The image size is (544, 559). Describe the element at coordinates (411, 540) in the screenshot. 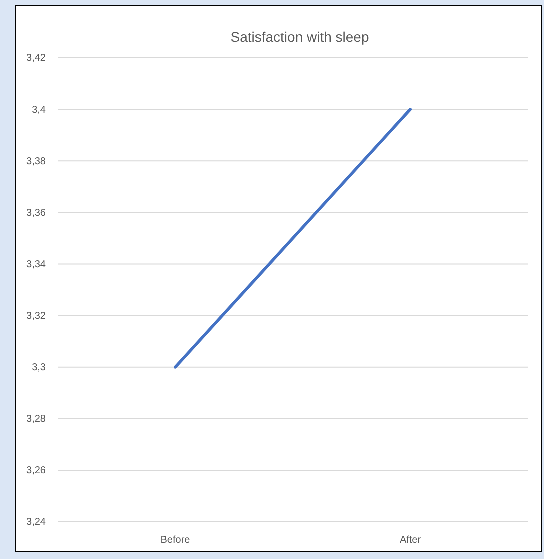

I see `x-tick-label: After` at that location.